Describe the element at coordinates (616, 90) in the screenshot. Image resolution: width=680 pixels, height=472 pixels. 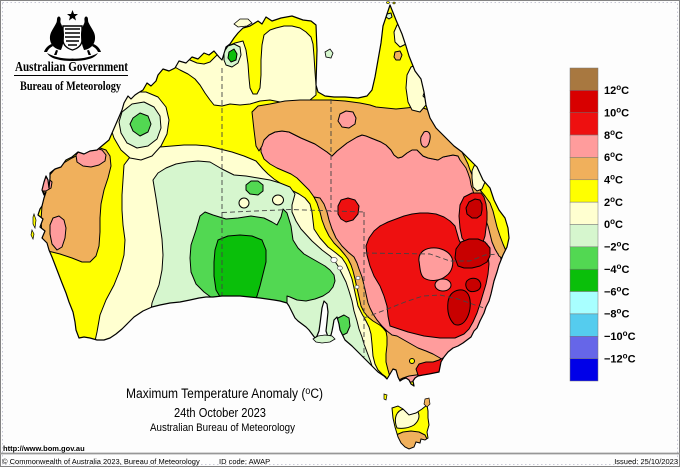
I see `svg-text: 12oC` at that location.